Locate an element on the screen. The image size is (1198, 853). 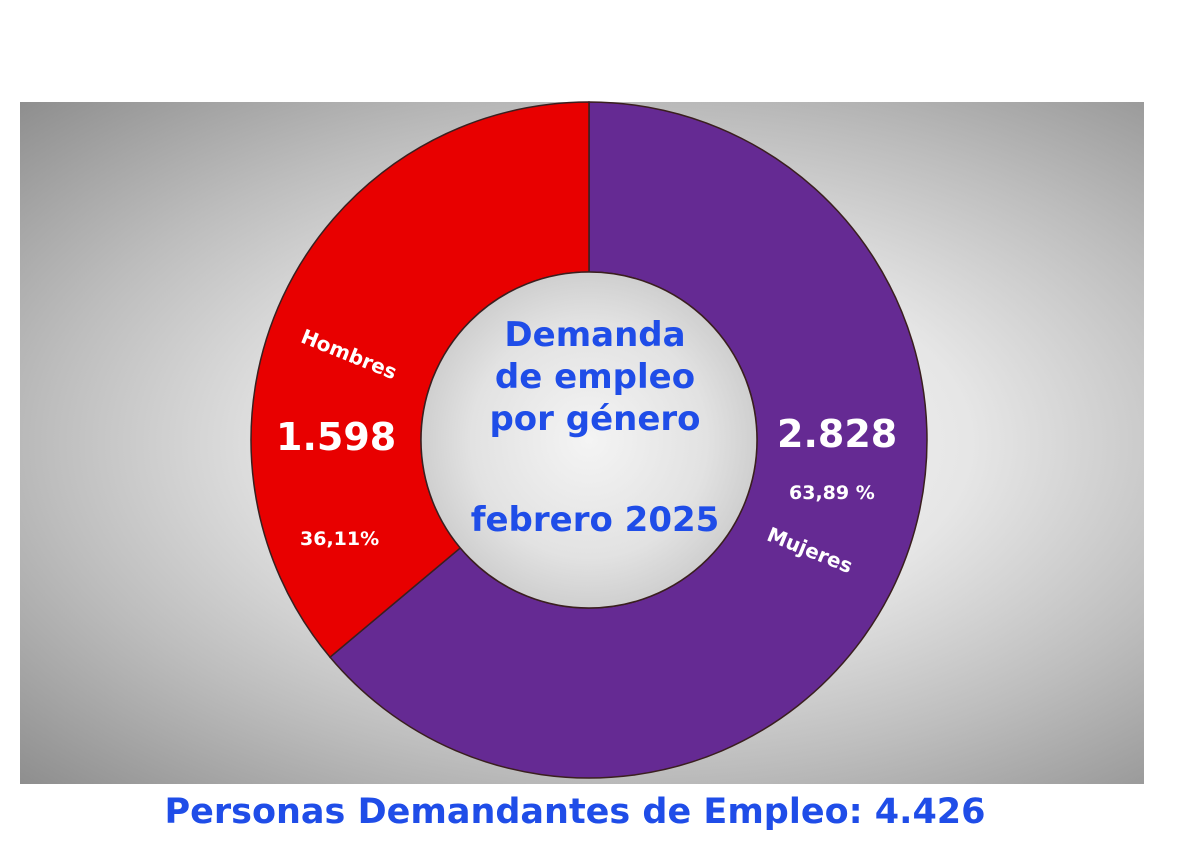
total-demandantes-footer: Personas Demandantes de Empleo: 4.426 is located at coordinates (575, 812).